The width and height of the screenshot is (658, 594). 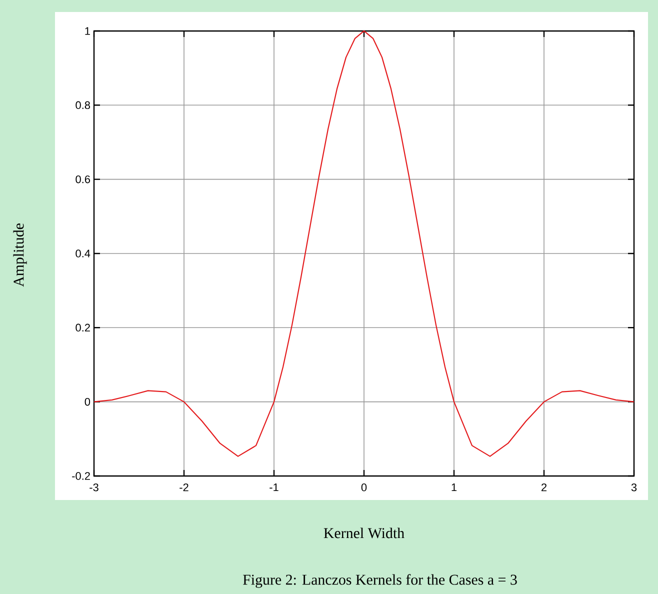 What do you see at coordinates (380, 581) in the screenshot?
I see `caption: Figure 2: Lanczos Kernels for the Cases a = 3` at bounding box center [380, 581].